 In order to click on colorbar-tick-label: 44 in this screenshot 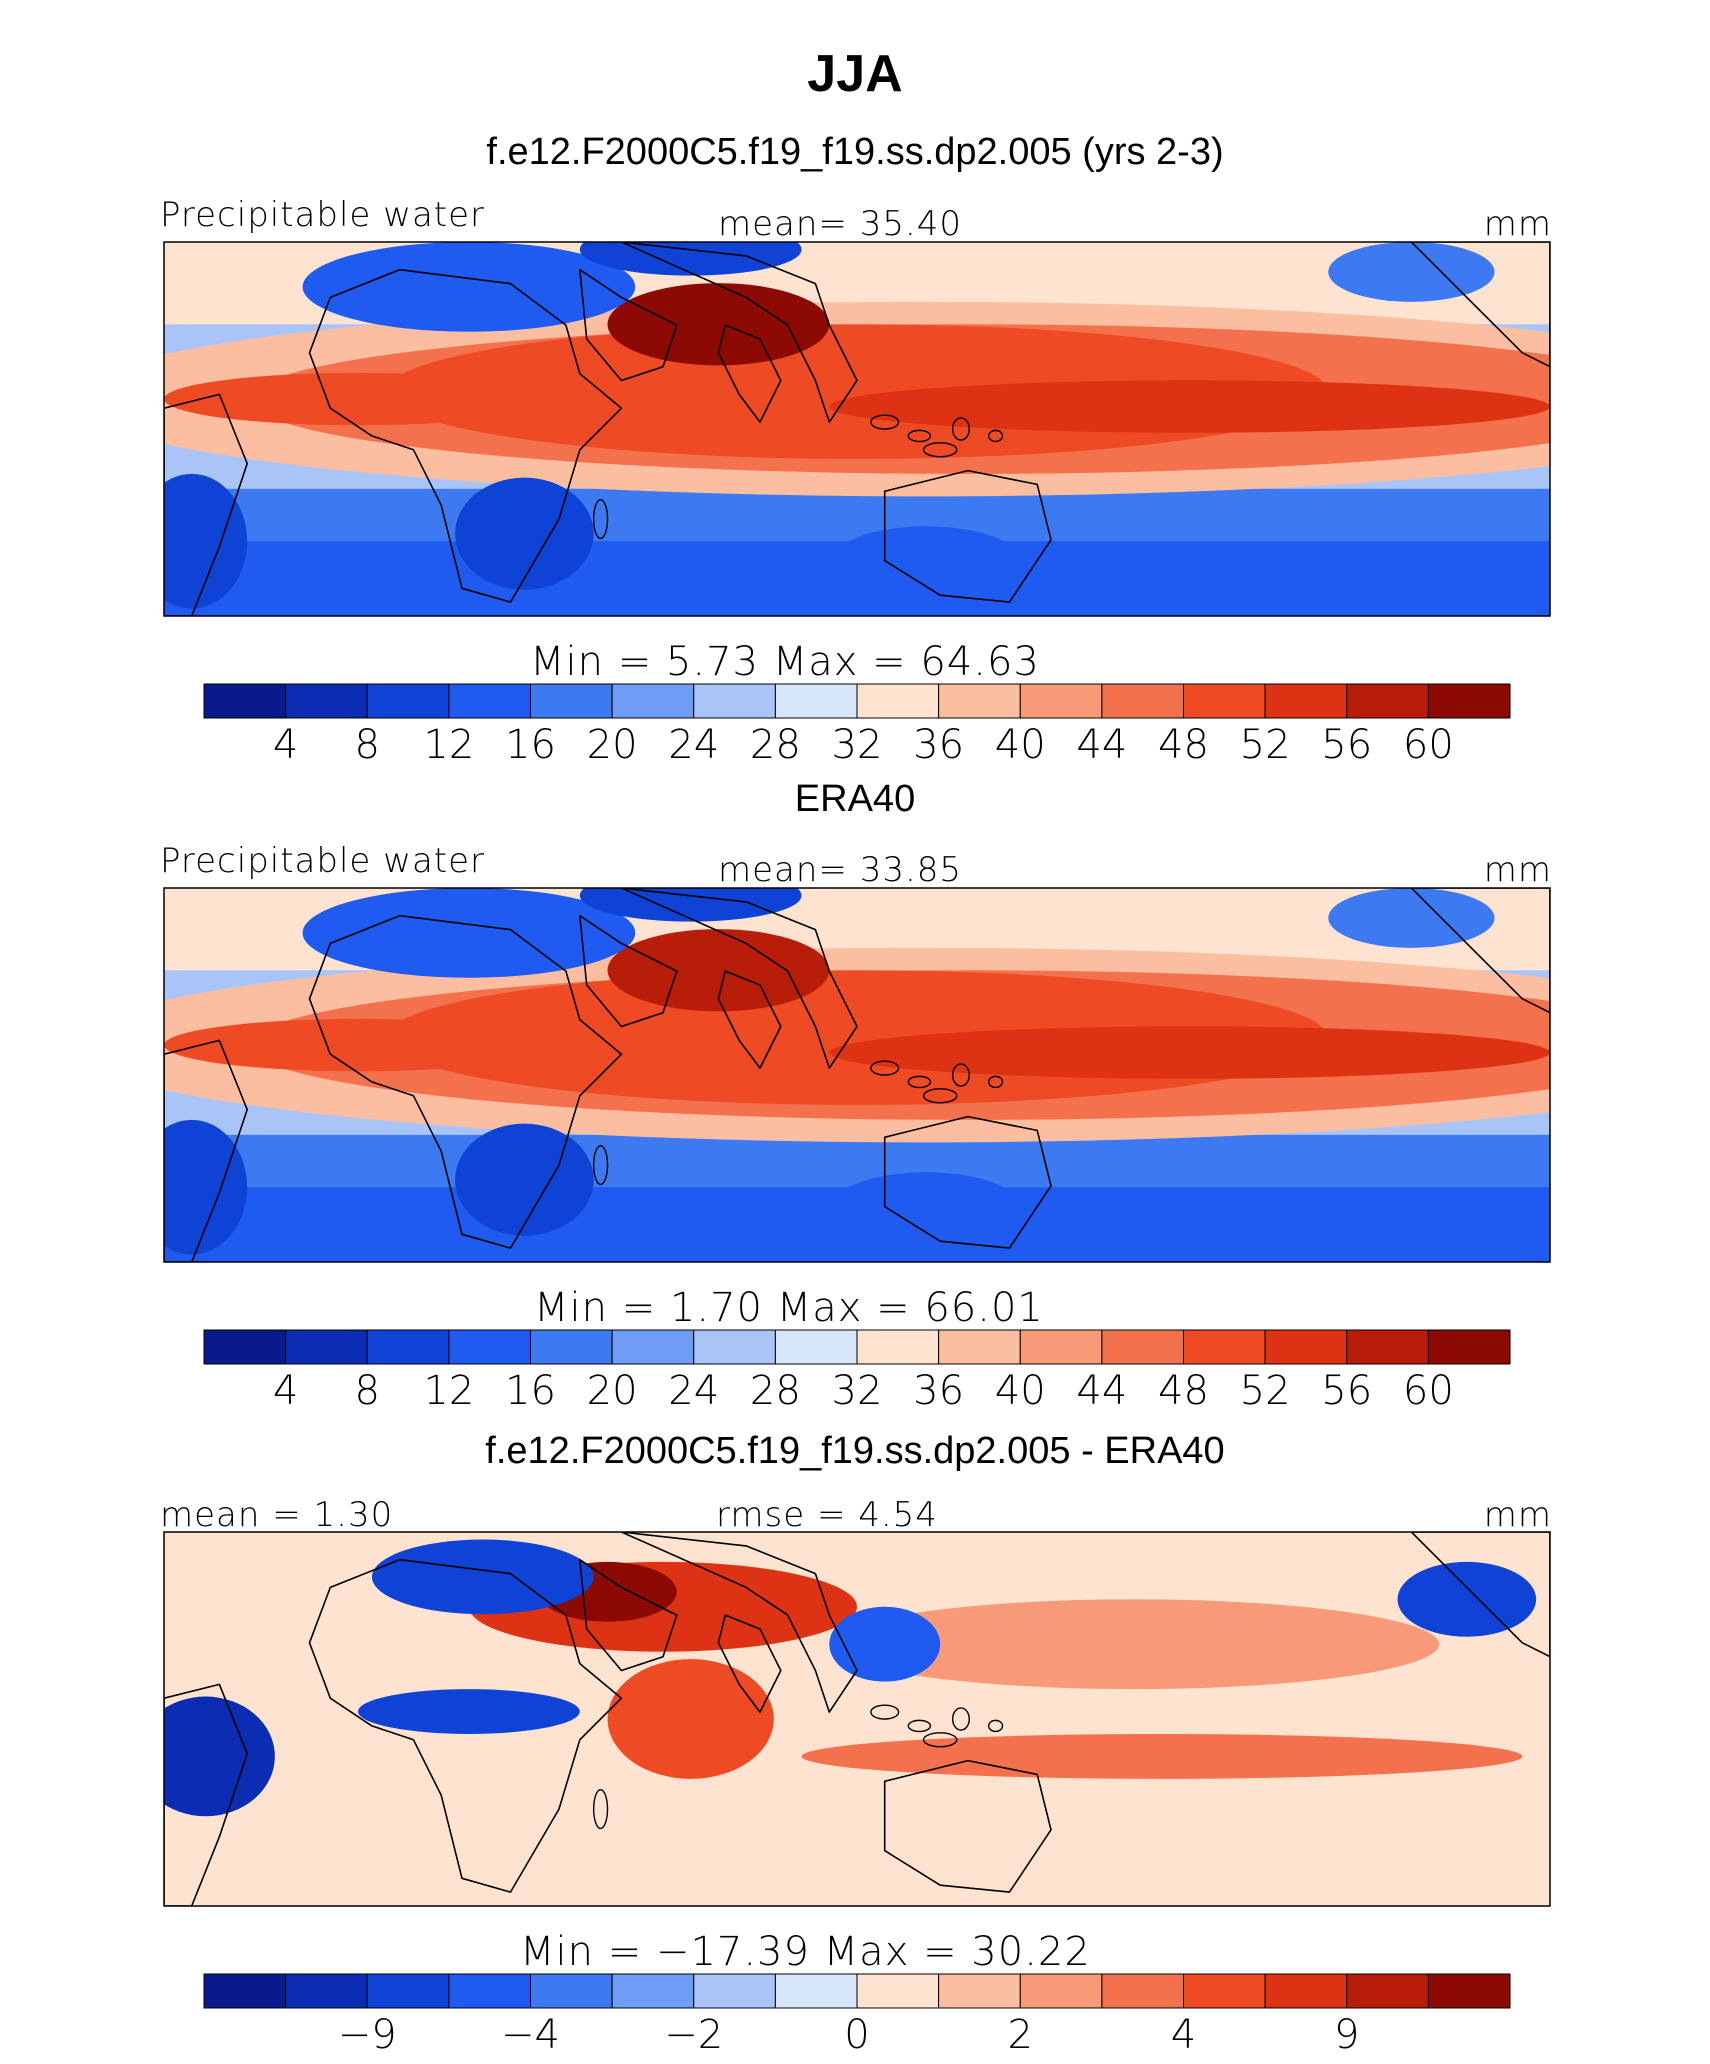, I will do `click(1101, 1391)`.